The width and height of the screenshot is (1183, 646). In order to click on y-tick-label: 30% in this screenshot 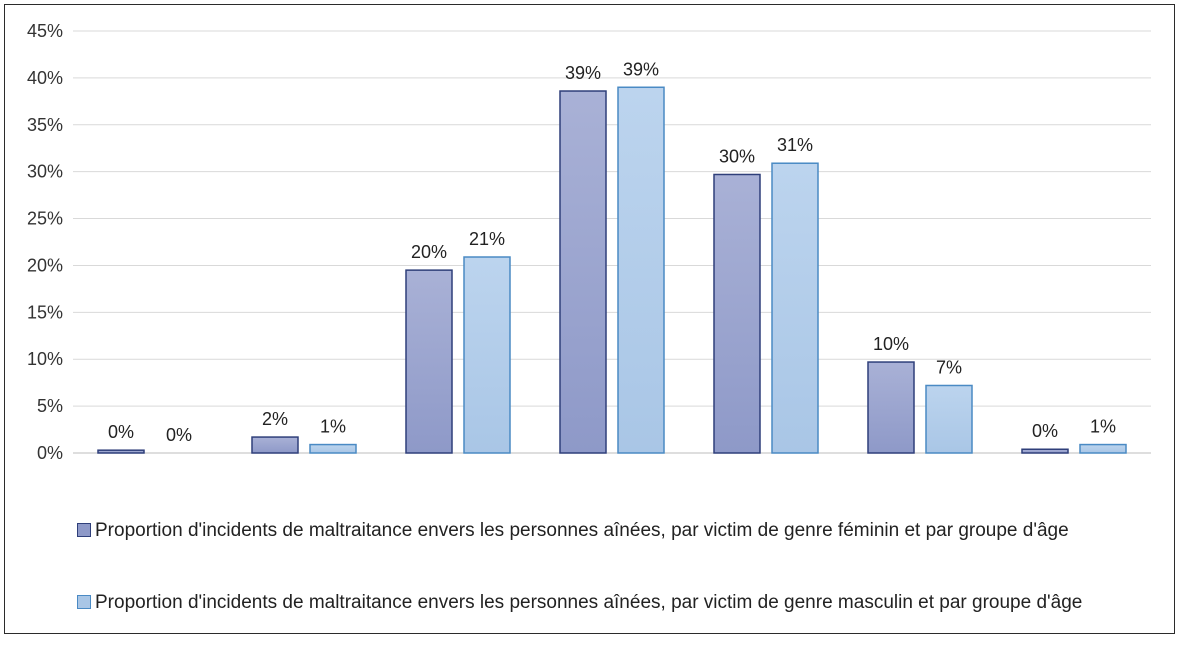, I will do `click(45, 172)`.